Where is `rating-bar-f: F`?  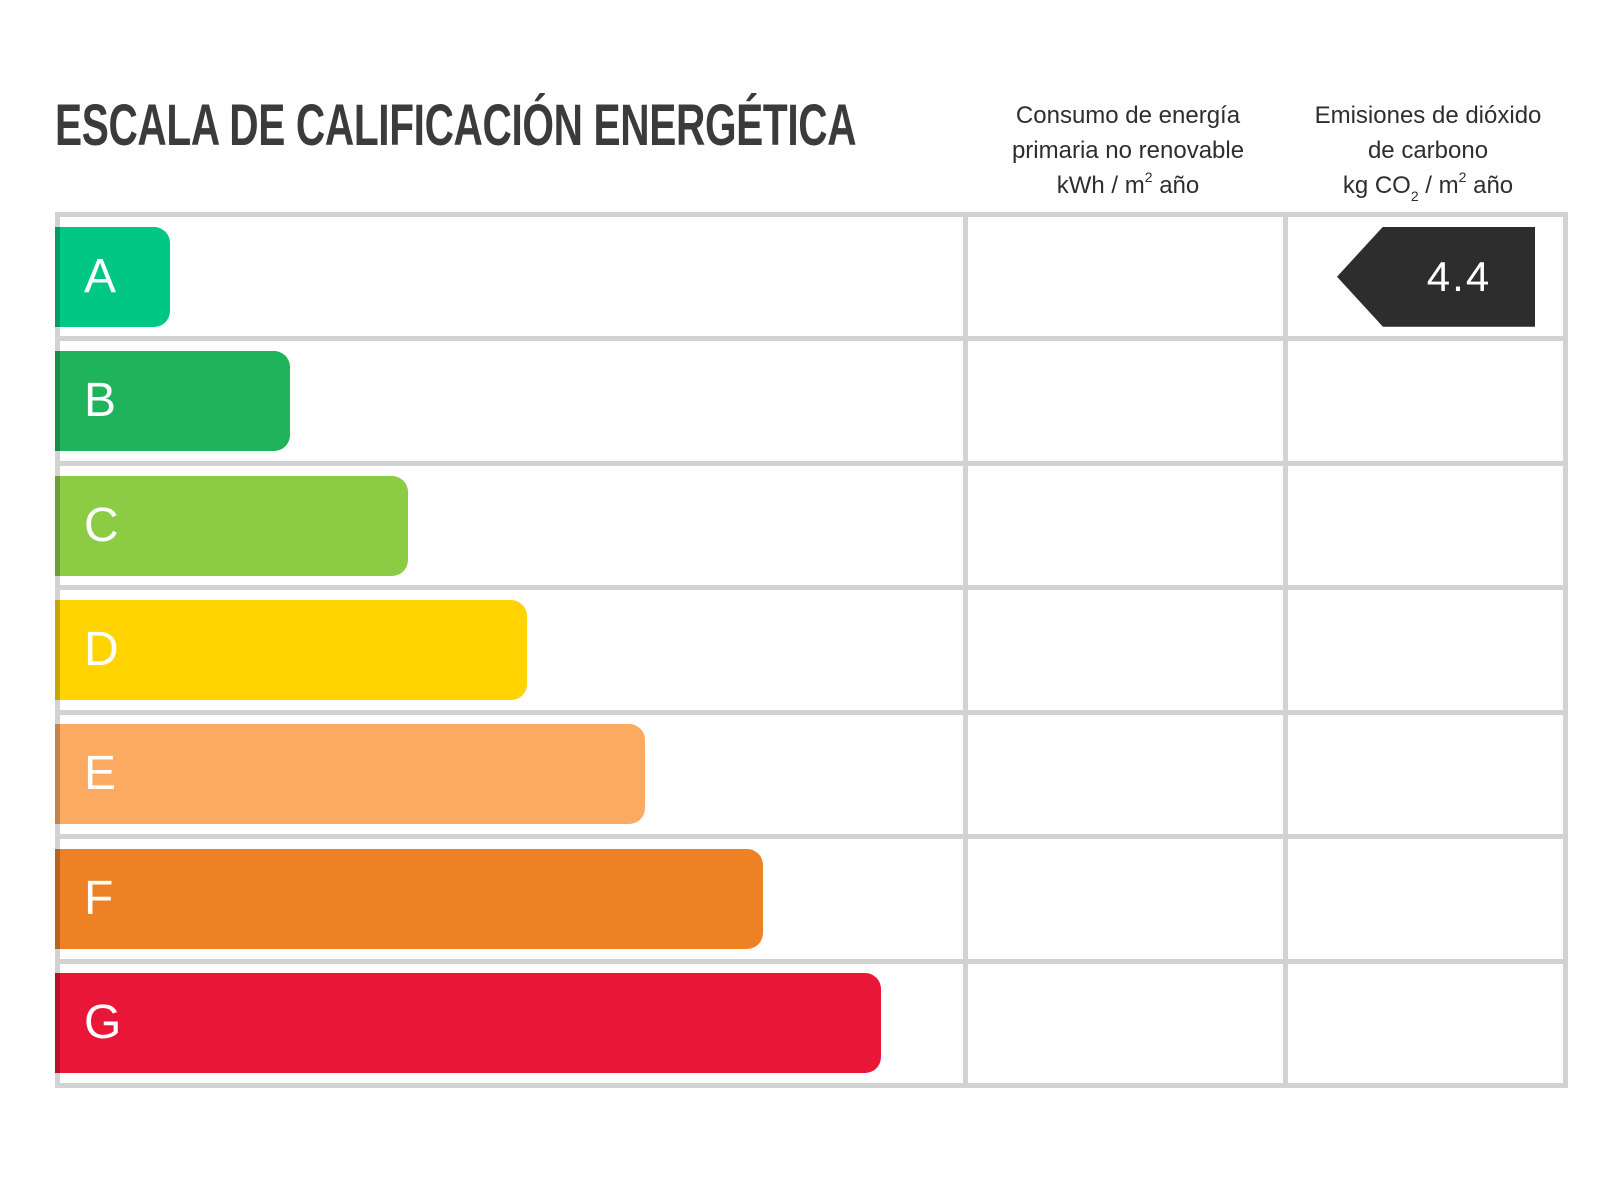 rating-bar-f: F is located at coordinates (409, 898).